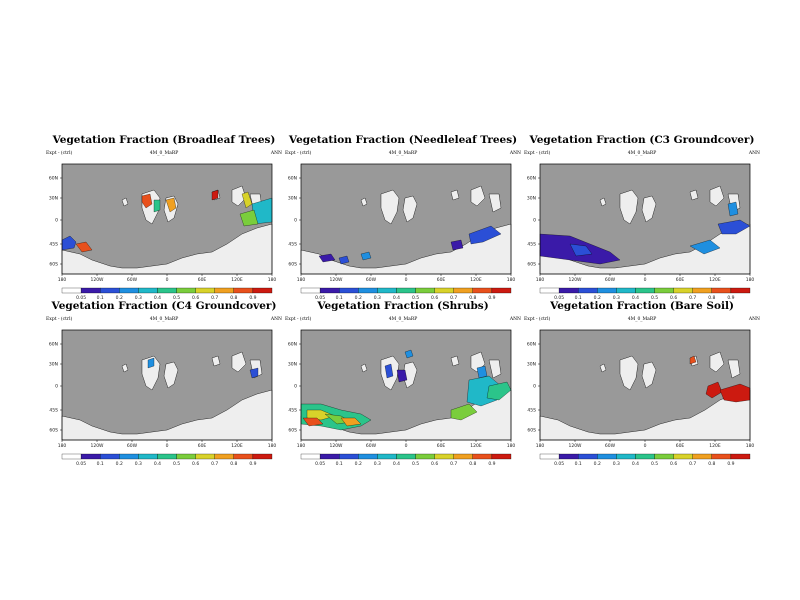 The width and height of the screenshot is (800, 600). I want to click on lon-tick-label: 60W, so click(132, 280).